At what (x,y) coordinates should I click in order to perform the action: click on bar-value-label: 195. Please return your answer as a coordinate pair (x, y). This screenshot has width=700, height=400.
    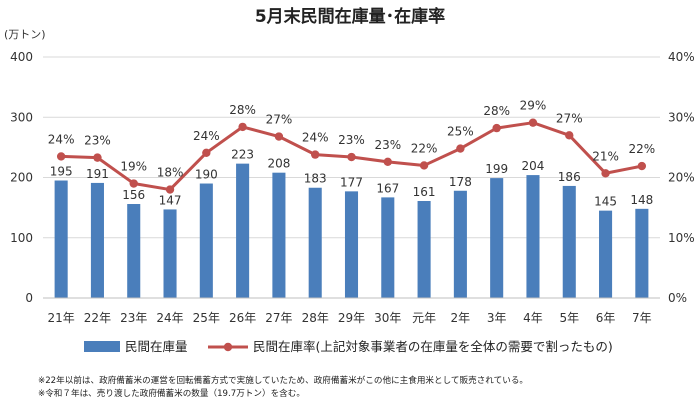
    Looking at the image, I should click on (61, 172).